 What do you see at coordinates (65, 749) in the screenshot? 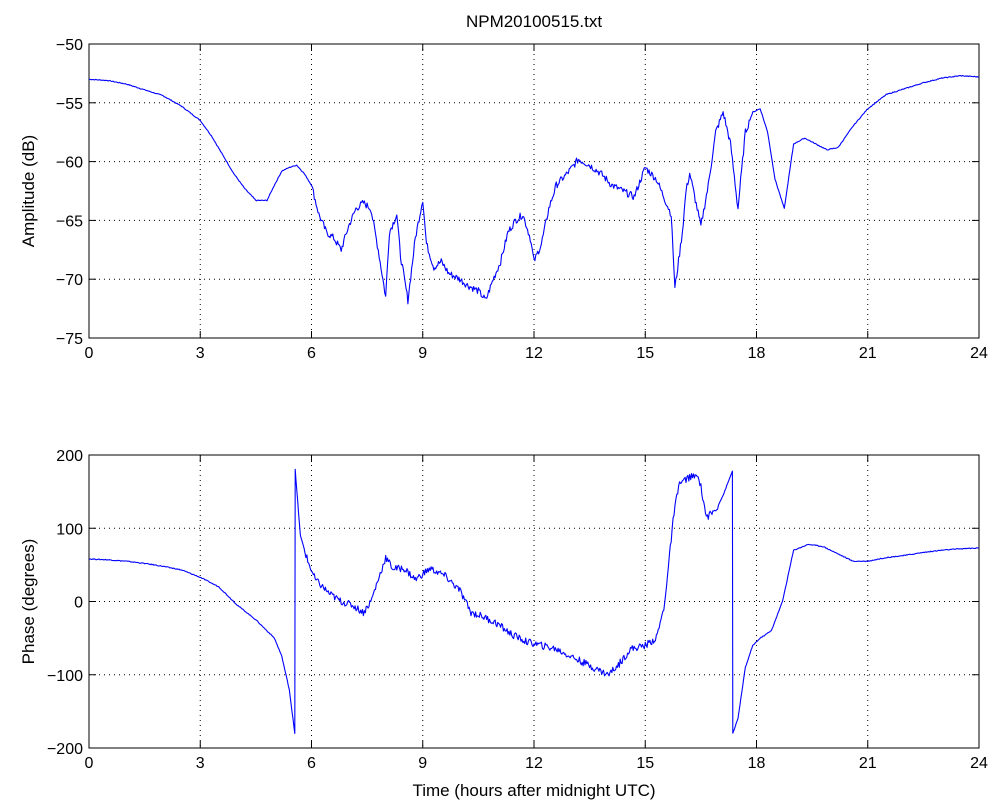
I see `y-tick-label: −200` at bounding box center [65, 749].